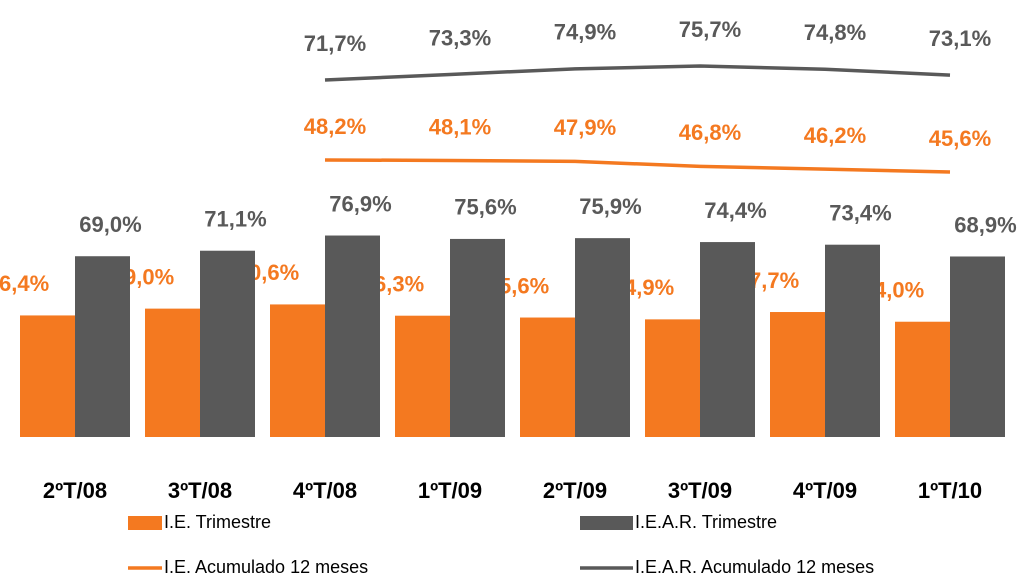  I want to click on legend-label: I.E.A.R. Trimestre, so click(706, 522).